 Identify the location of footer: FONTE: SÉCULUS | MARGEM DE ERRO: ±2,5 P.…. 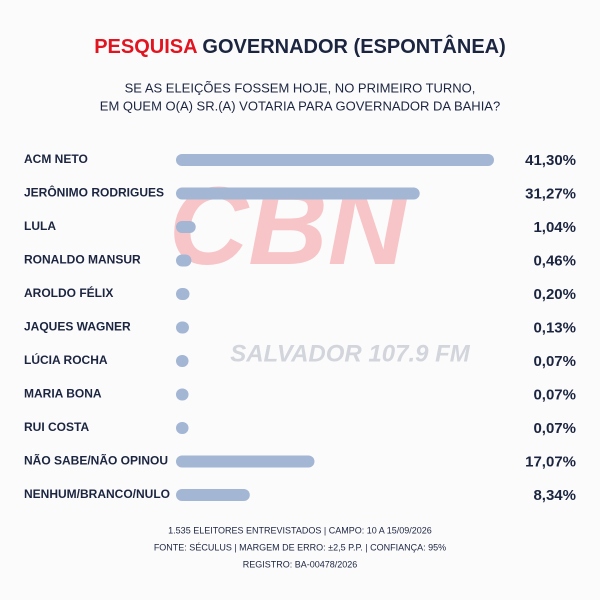
(300, 547).